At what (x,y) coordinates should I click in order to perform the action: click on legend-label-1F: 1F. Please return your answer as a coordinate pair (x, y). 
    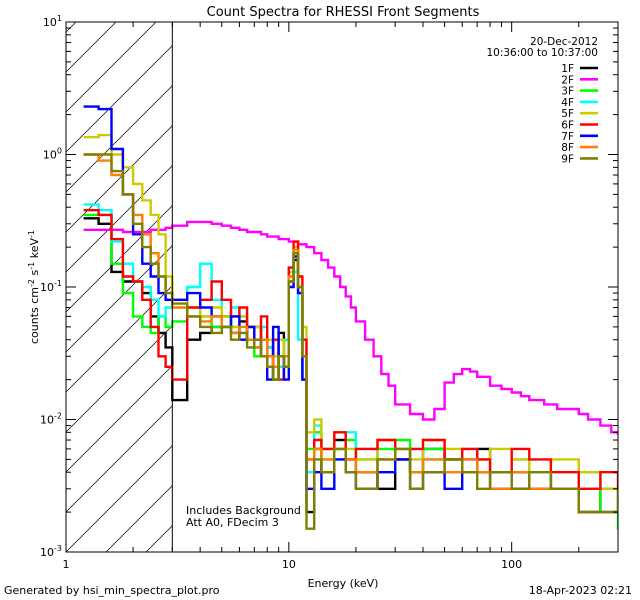
    Looking at the image, I should click on (567, 69).